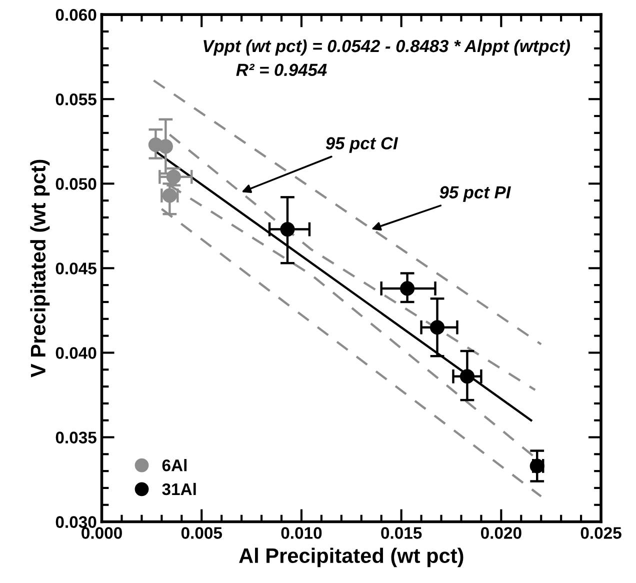  I want to click on y-tick-label: 0.060, so click(76, 14).